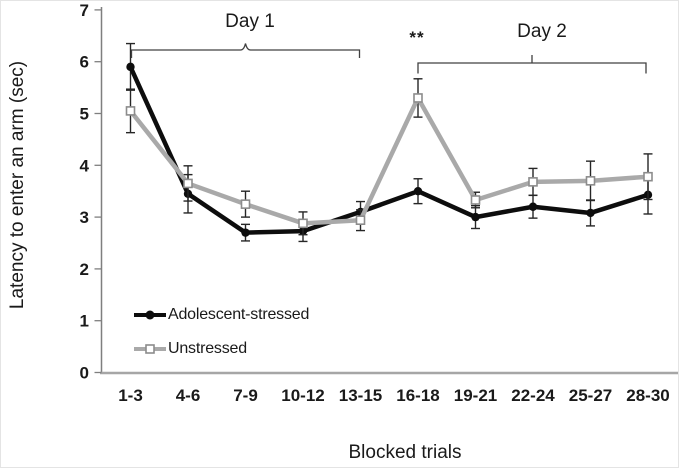  Describe the element at coordinates (239, 314) in the screenshot. I see `legend-label-adolescent-stressed: Adolescent-stressed` at that location.